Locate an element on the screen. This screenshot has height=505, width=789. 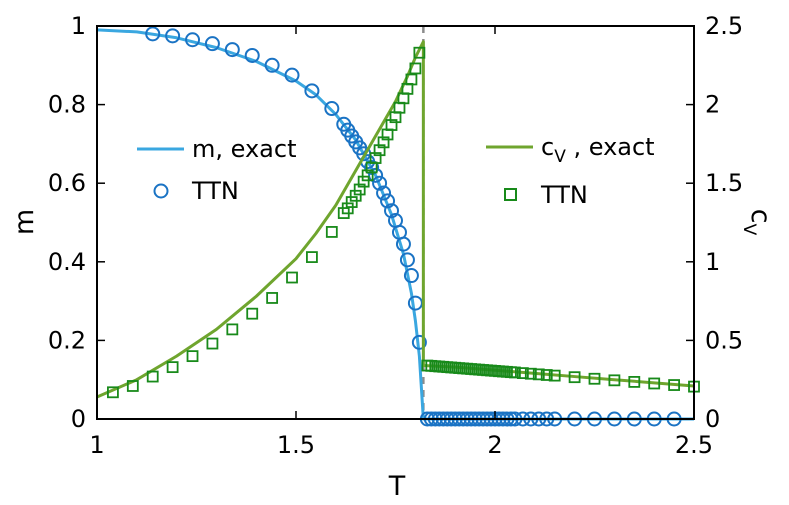
y-left-tick-label: 0.4 is located at coordinates (67, 262).